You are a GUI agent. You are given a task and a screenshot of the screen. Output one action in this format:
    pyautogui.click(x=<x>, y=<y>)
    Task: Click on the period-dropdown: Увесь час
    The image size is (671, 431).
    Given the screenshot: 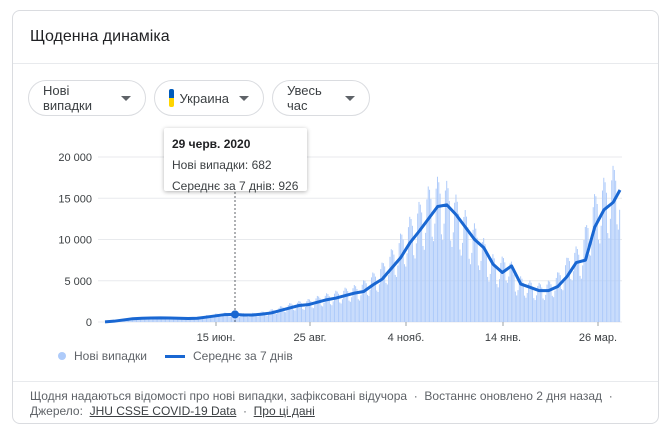 What is the action you would take?
    pyautogui.click(x=321, y=98)
    